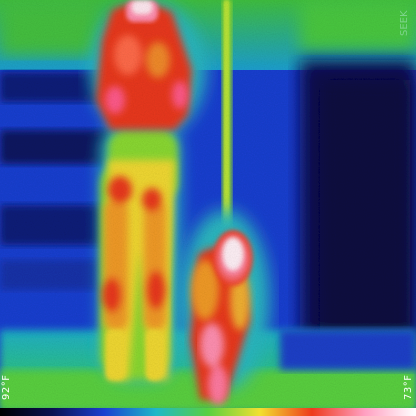 The image size is (416, 416). What do you see at coordinates (408, 387) in the screenshot?
I see `scale-min-label: 73°F` at bounding box center [408, 387].